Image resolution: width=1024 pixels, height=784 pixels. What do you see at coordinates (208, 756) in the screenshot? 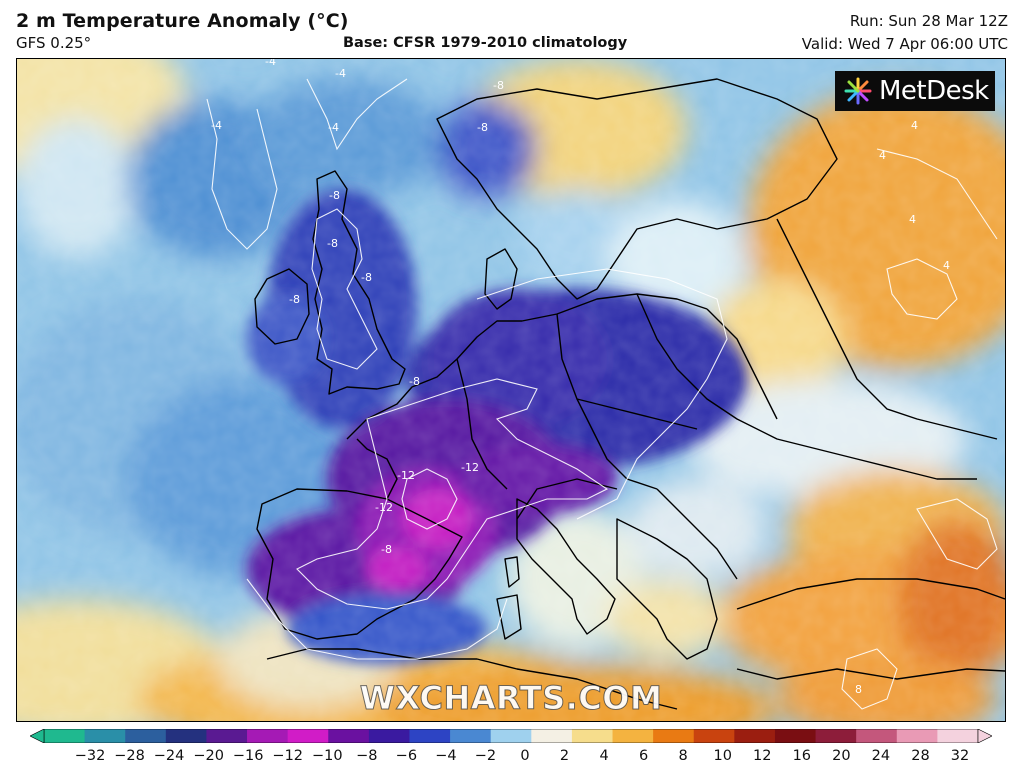
I see `colorbar-tick-label: −20` at bounding box center [208, 756].